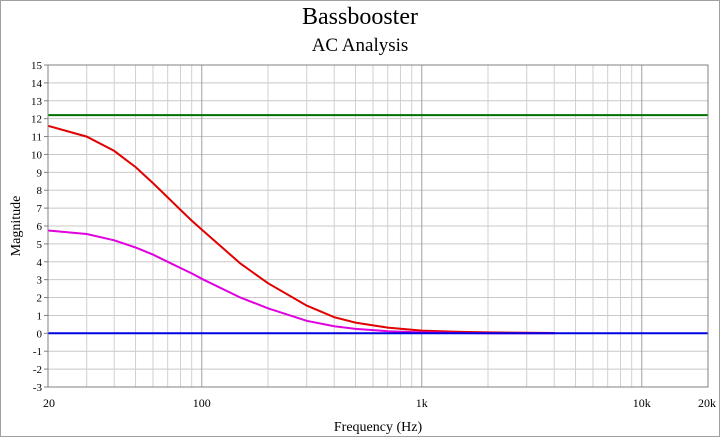  Describe the element at coordinates (360, 45) in the screenshot. I see `chart-subtitle: AC Analysis` at that location.